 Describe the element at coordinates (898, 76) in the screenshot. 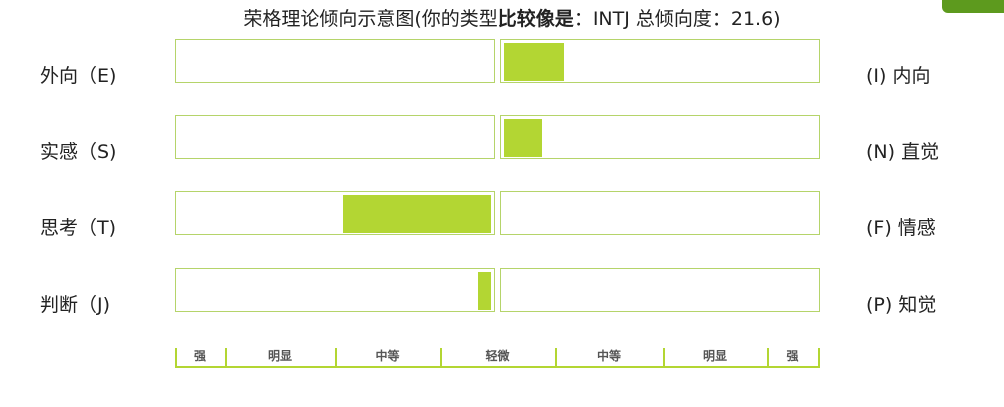

I see `right-label-0: (I) 内向` at that location.